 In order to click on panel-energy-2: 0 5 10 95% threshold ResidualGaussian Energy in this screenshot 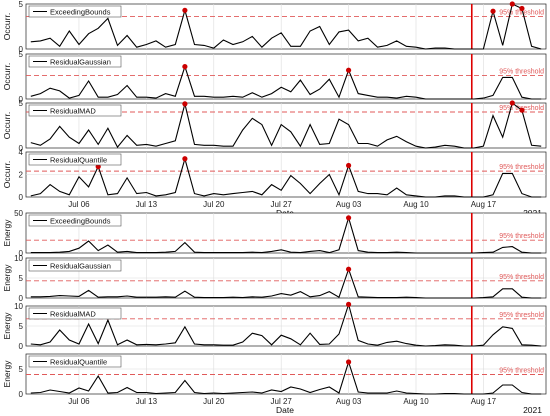, I will do `click(274, 278)`.